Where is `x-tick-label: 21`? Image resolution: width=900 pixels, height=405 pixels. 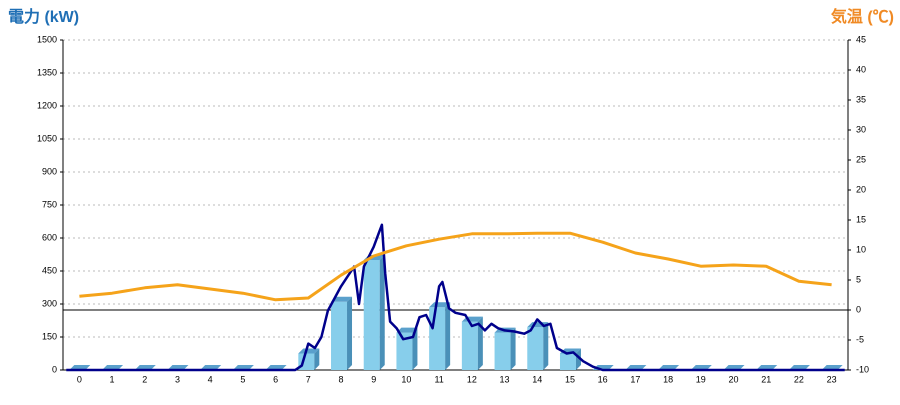 x-tick-label: 21 is located at coordinates (766, 379).